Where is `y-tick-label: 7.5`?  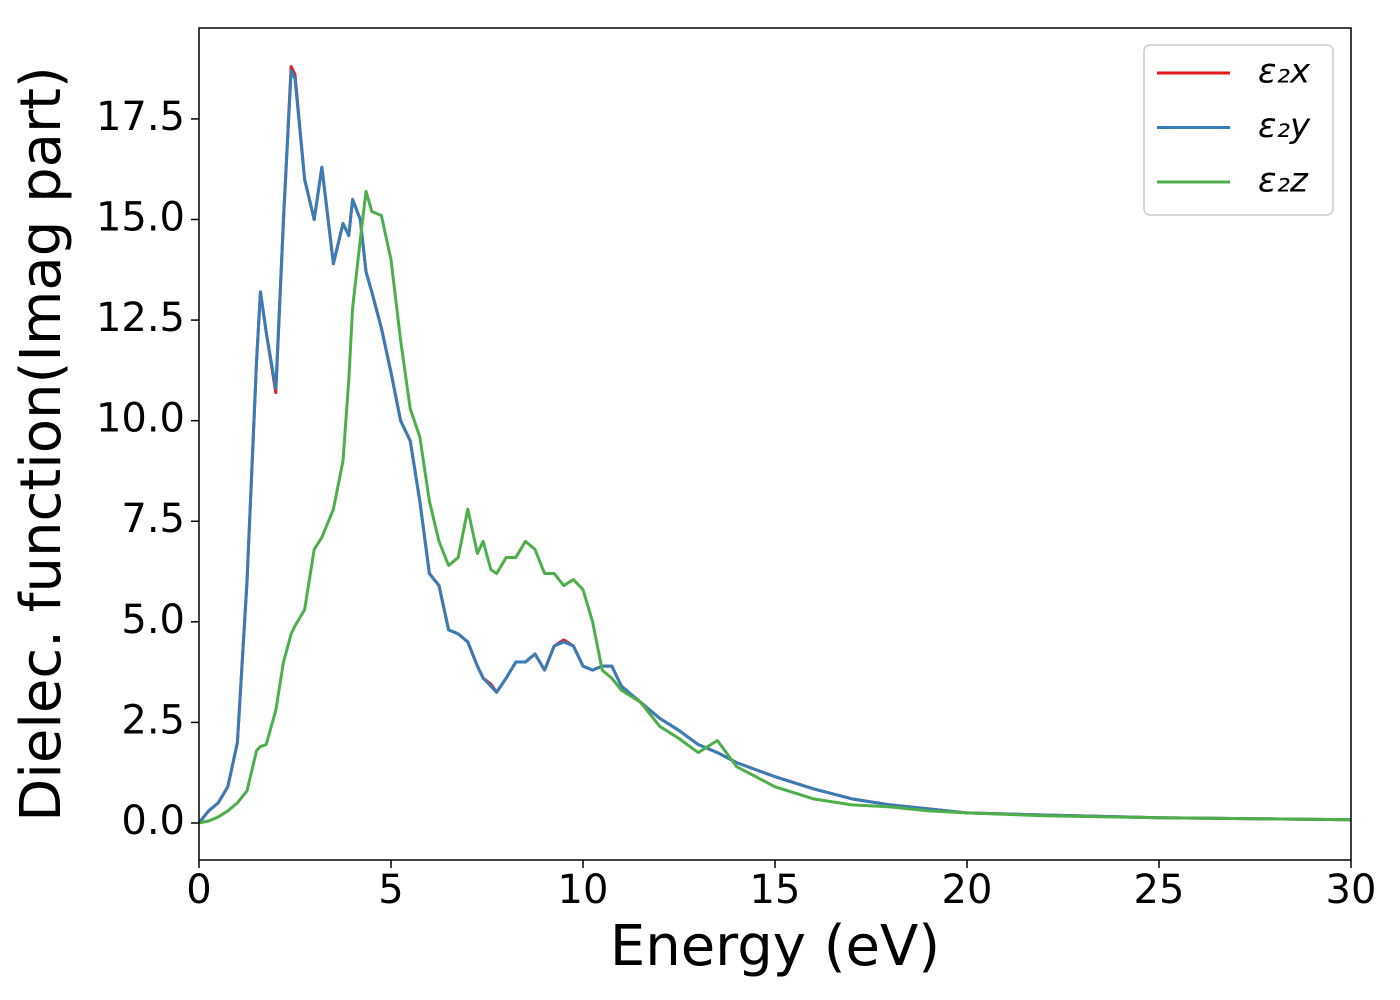
y-tick-label: 7.5 is located at coordinates (153, 519).